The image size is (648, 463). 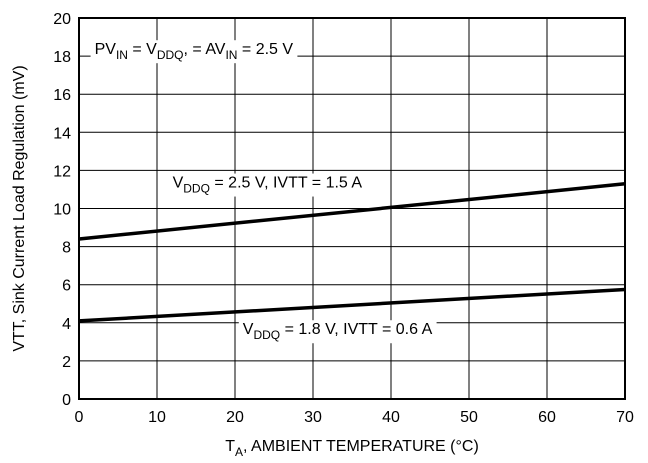 I want to click on x-tick-label-0: 0, so click(x=79, y=417).